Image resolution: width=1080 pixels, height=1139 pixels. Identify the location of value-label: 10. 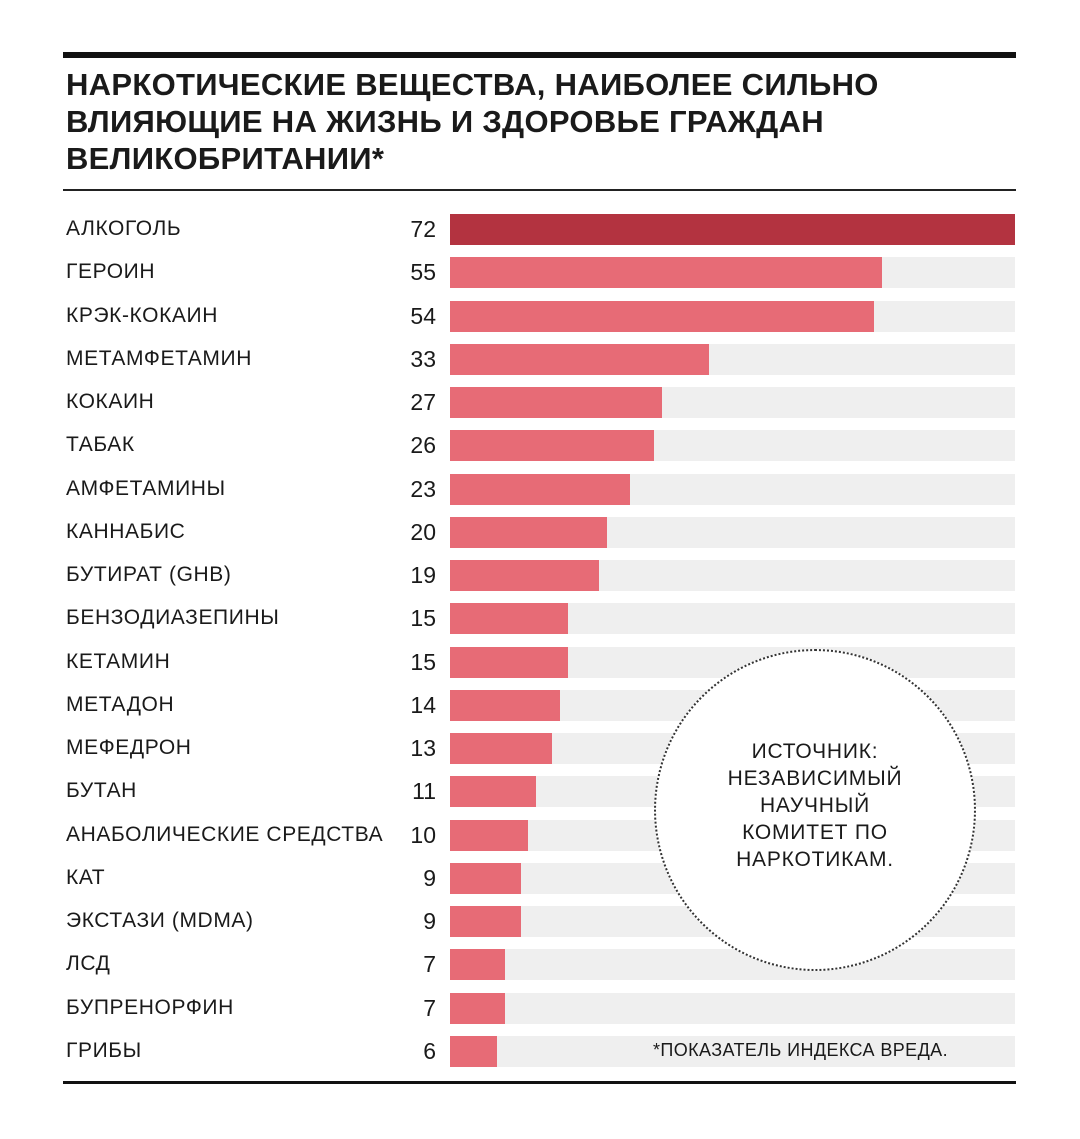
(423, 834).